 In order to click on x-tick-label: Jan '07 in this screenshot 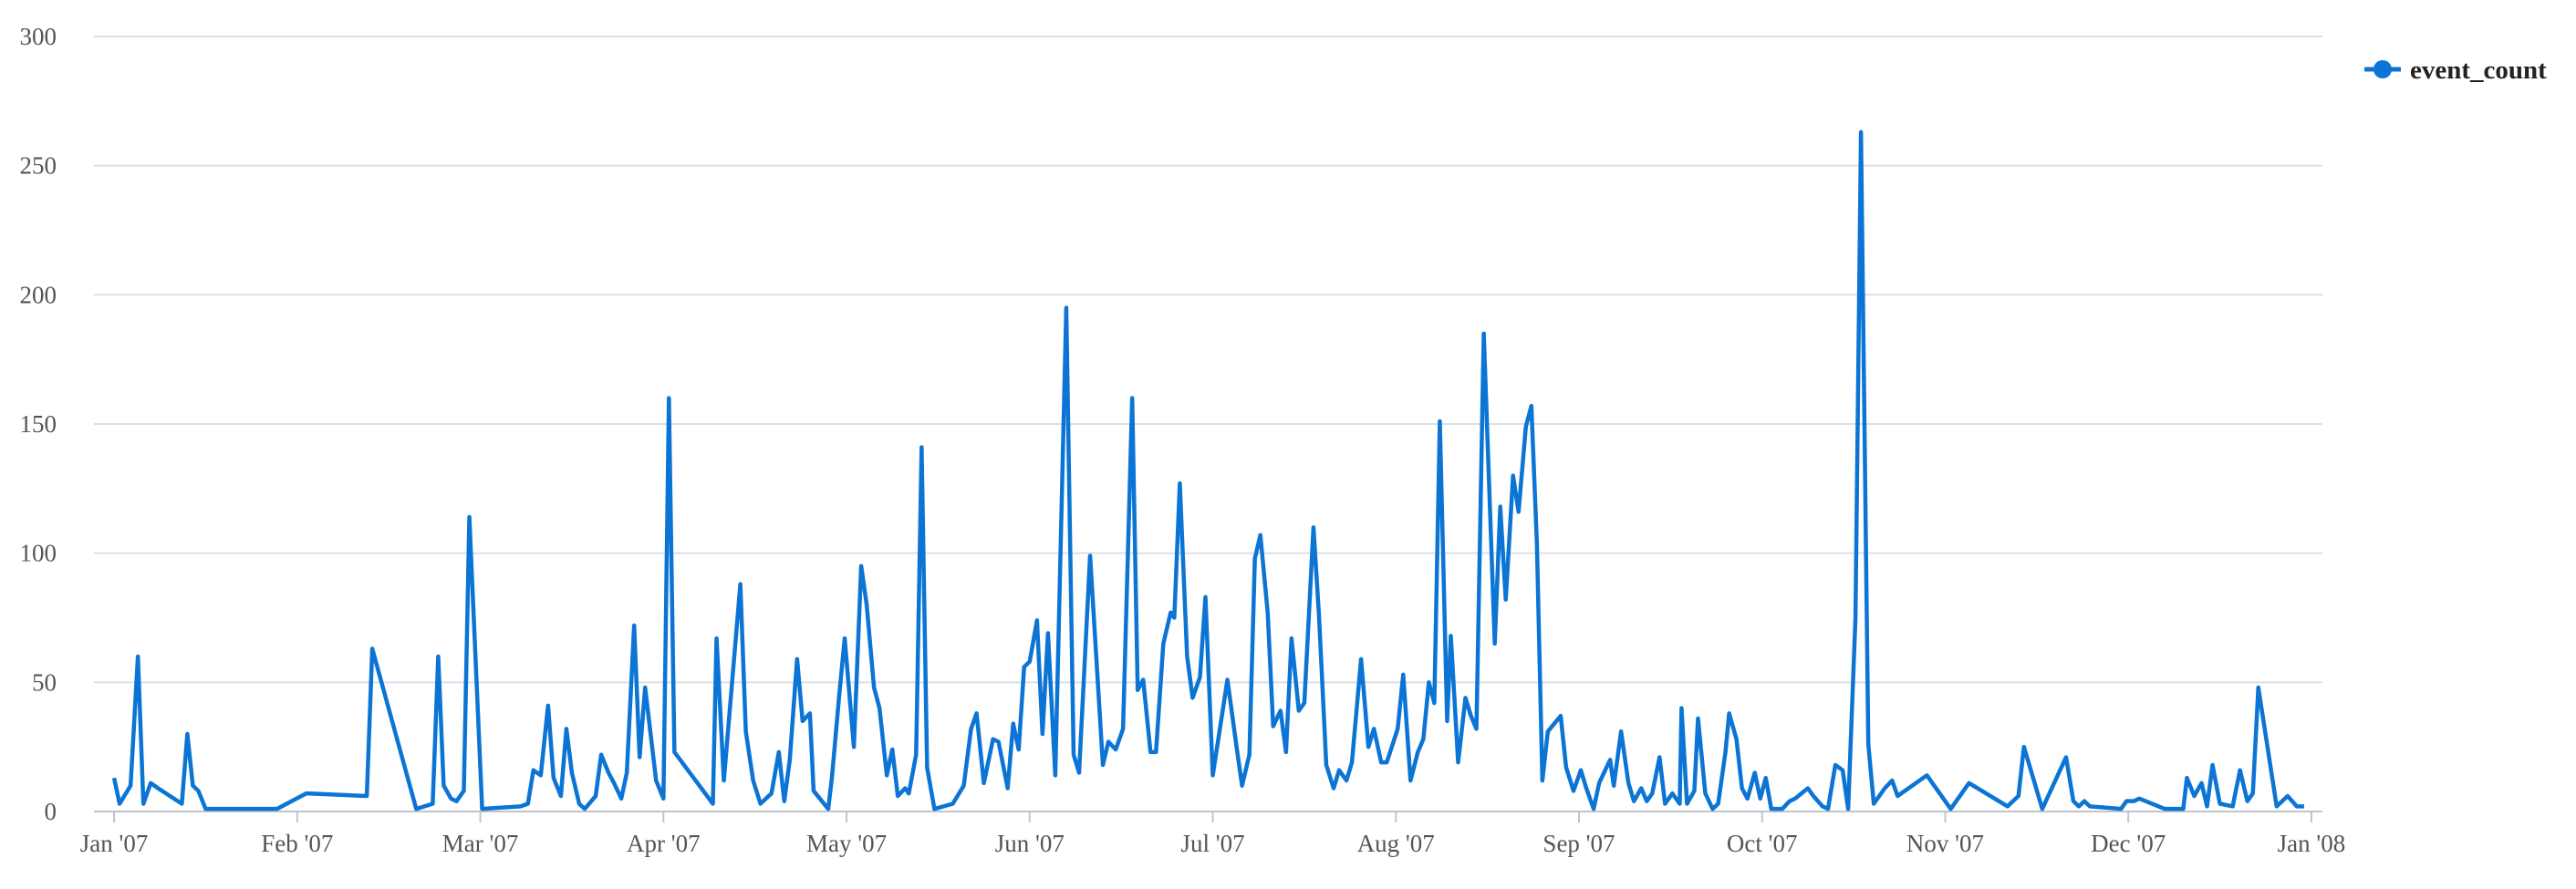, I will do `click(114, 843)`.